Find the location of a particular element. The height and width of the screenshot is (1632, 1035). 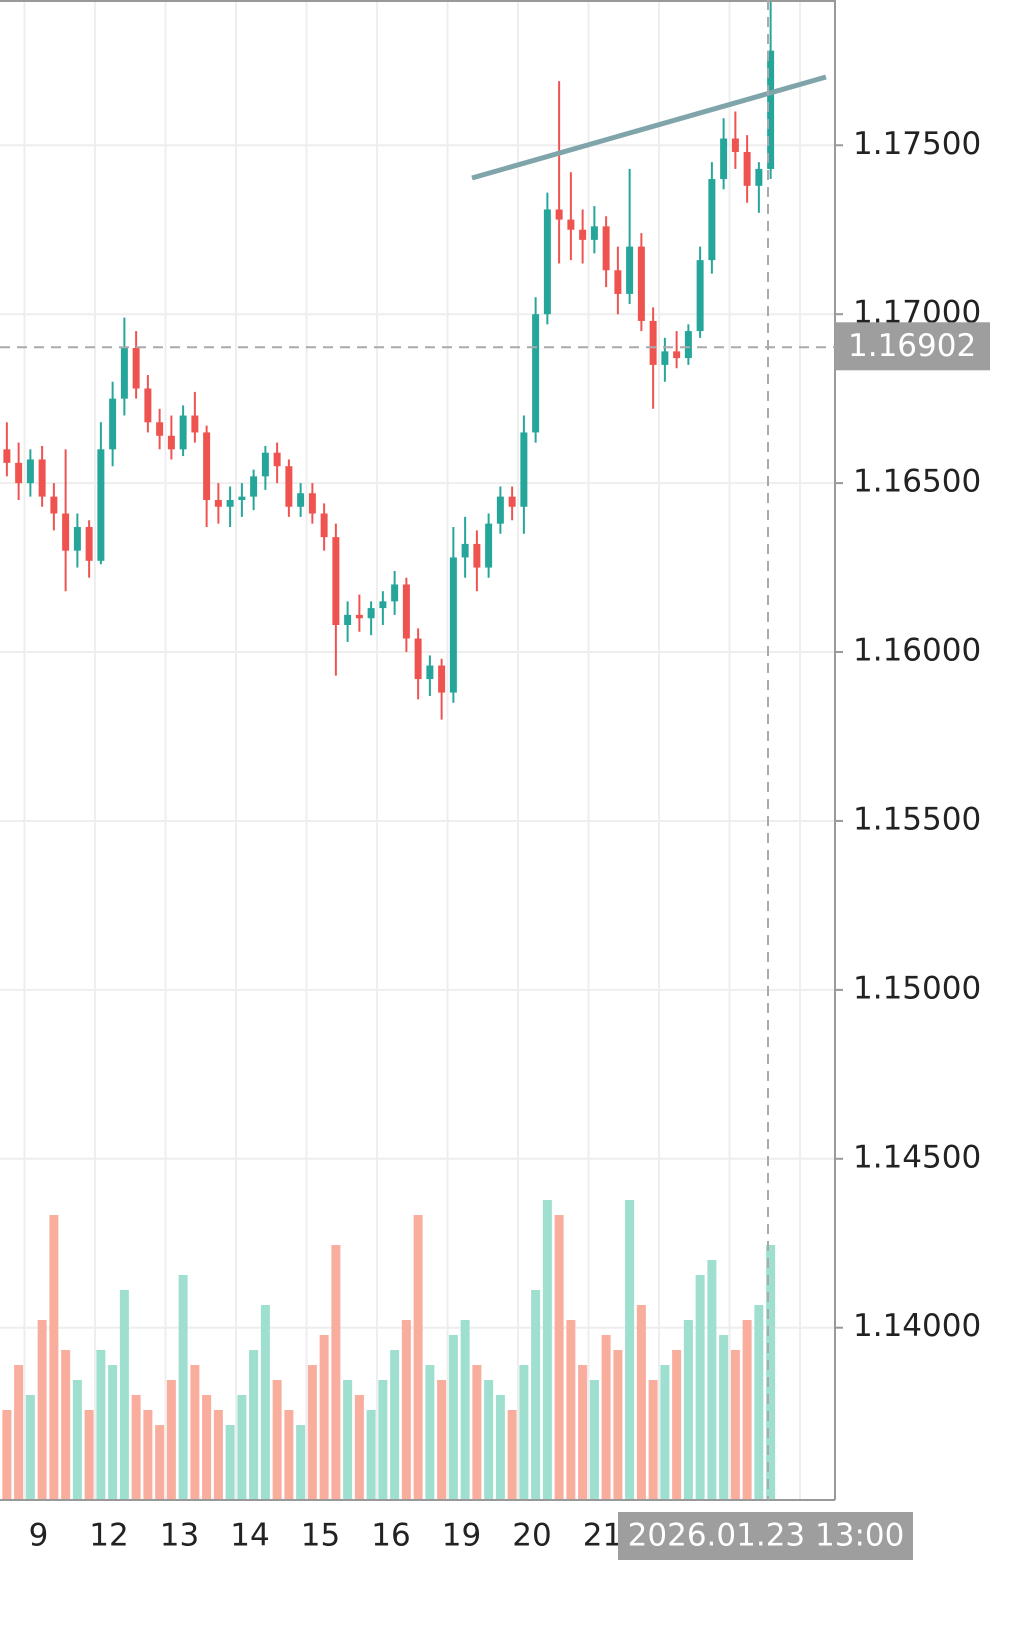

x-tick-label: 19 is located at coordinates (461, 1536).